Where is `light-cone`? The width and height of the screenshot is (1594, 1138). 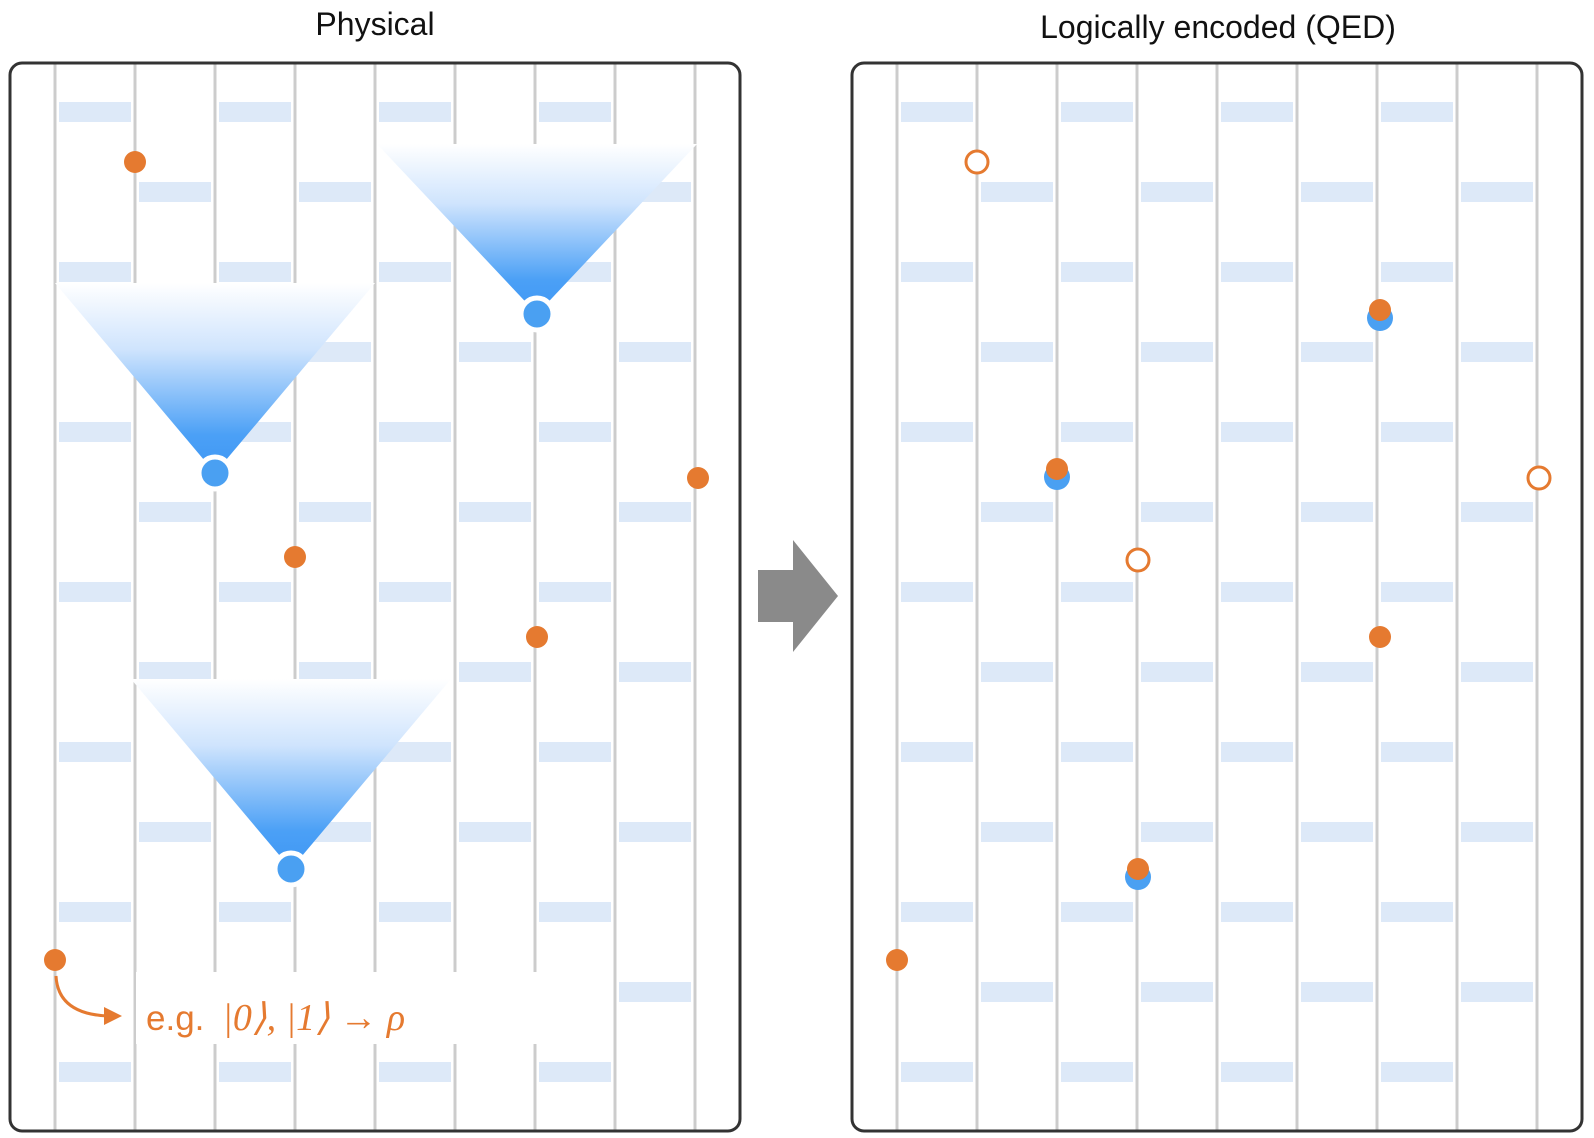
light-cone is located at coordinates (537, 229).